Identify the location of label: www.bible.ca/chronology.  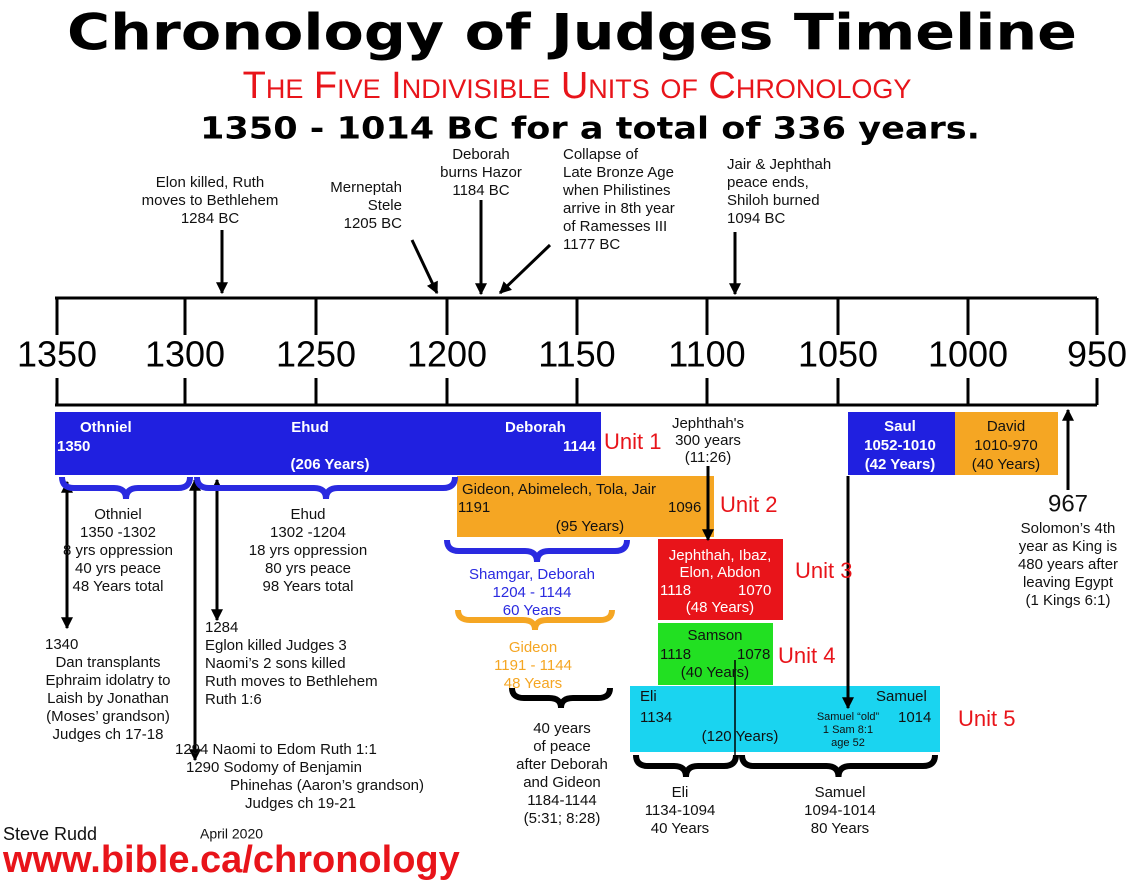
(231, 860).